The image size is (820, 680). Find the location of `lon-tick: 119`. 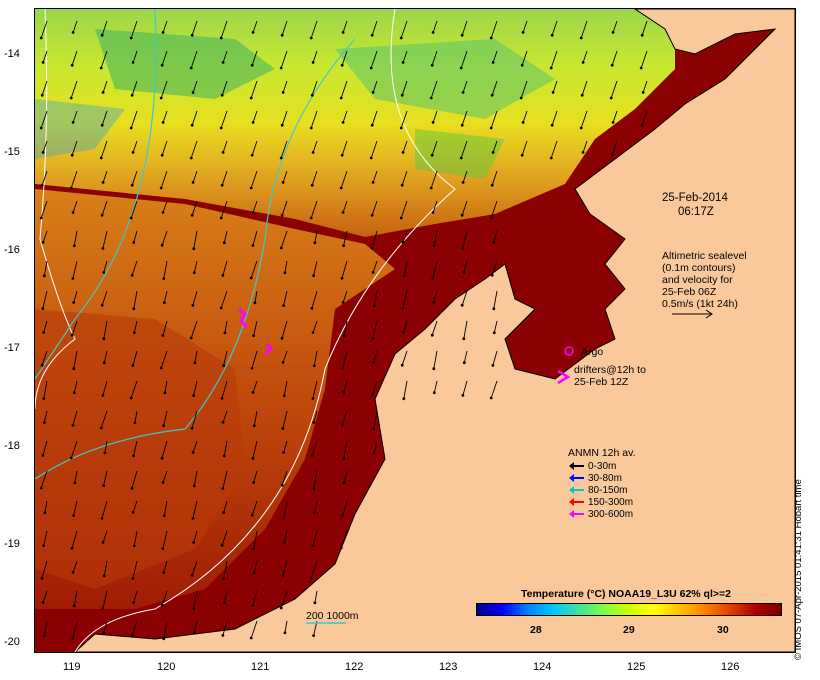

lon-tick: 119 is located at coordinates (72, 667).